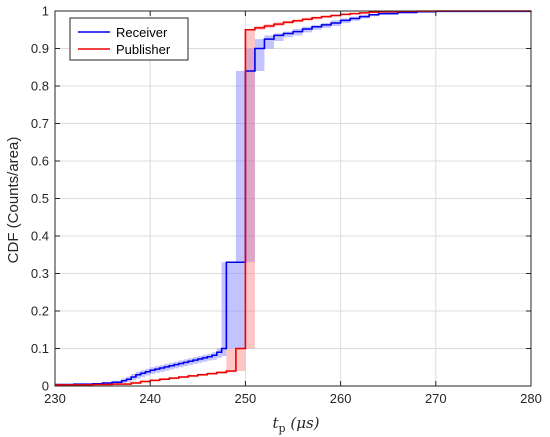  I want to click on legend-label-publisher: Publisher, so click(143, 49).